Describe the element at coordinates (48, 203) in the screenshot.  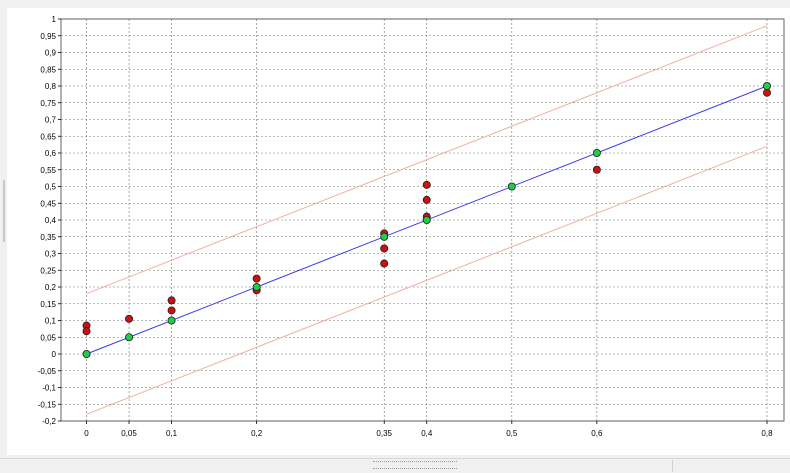
I see `y-tick-label: 0,45` at that location.